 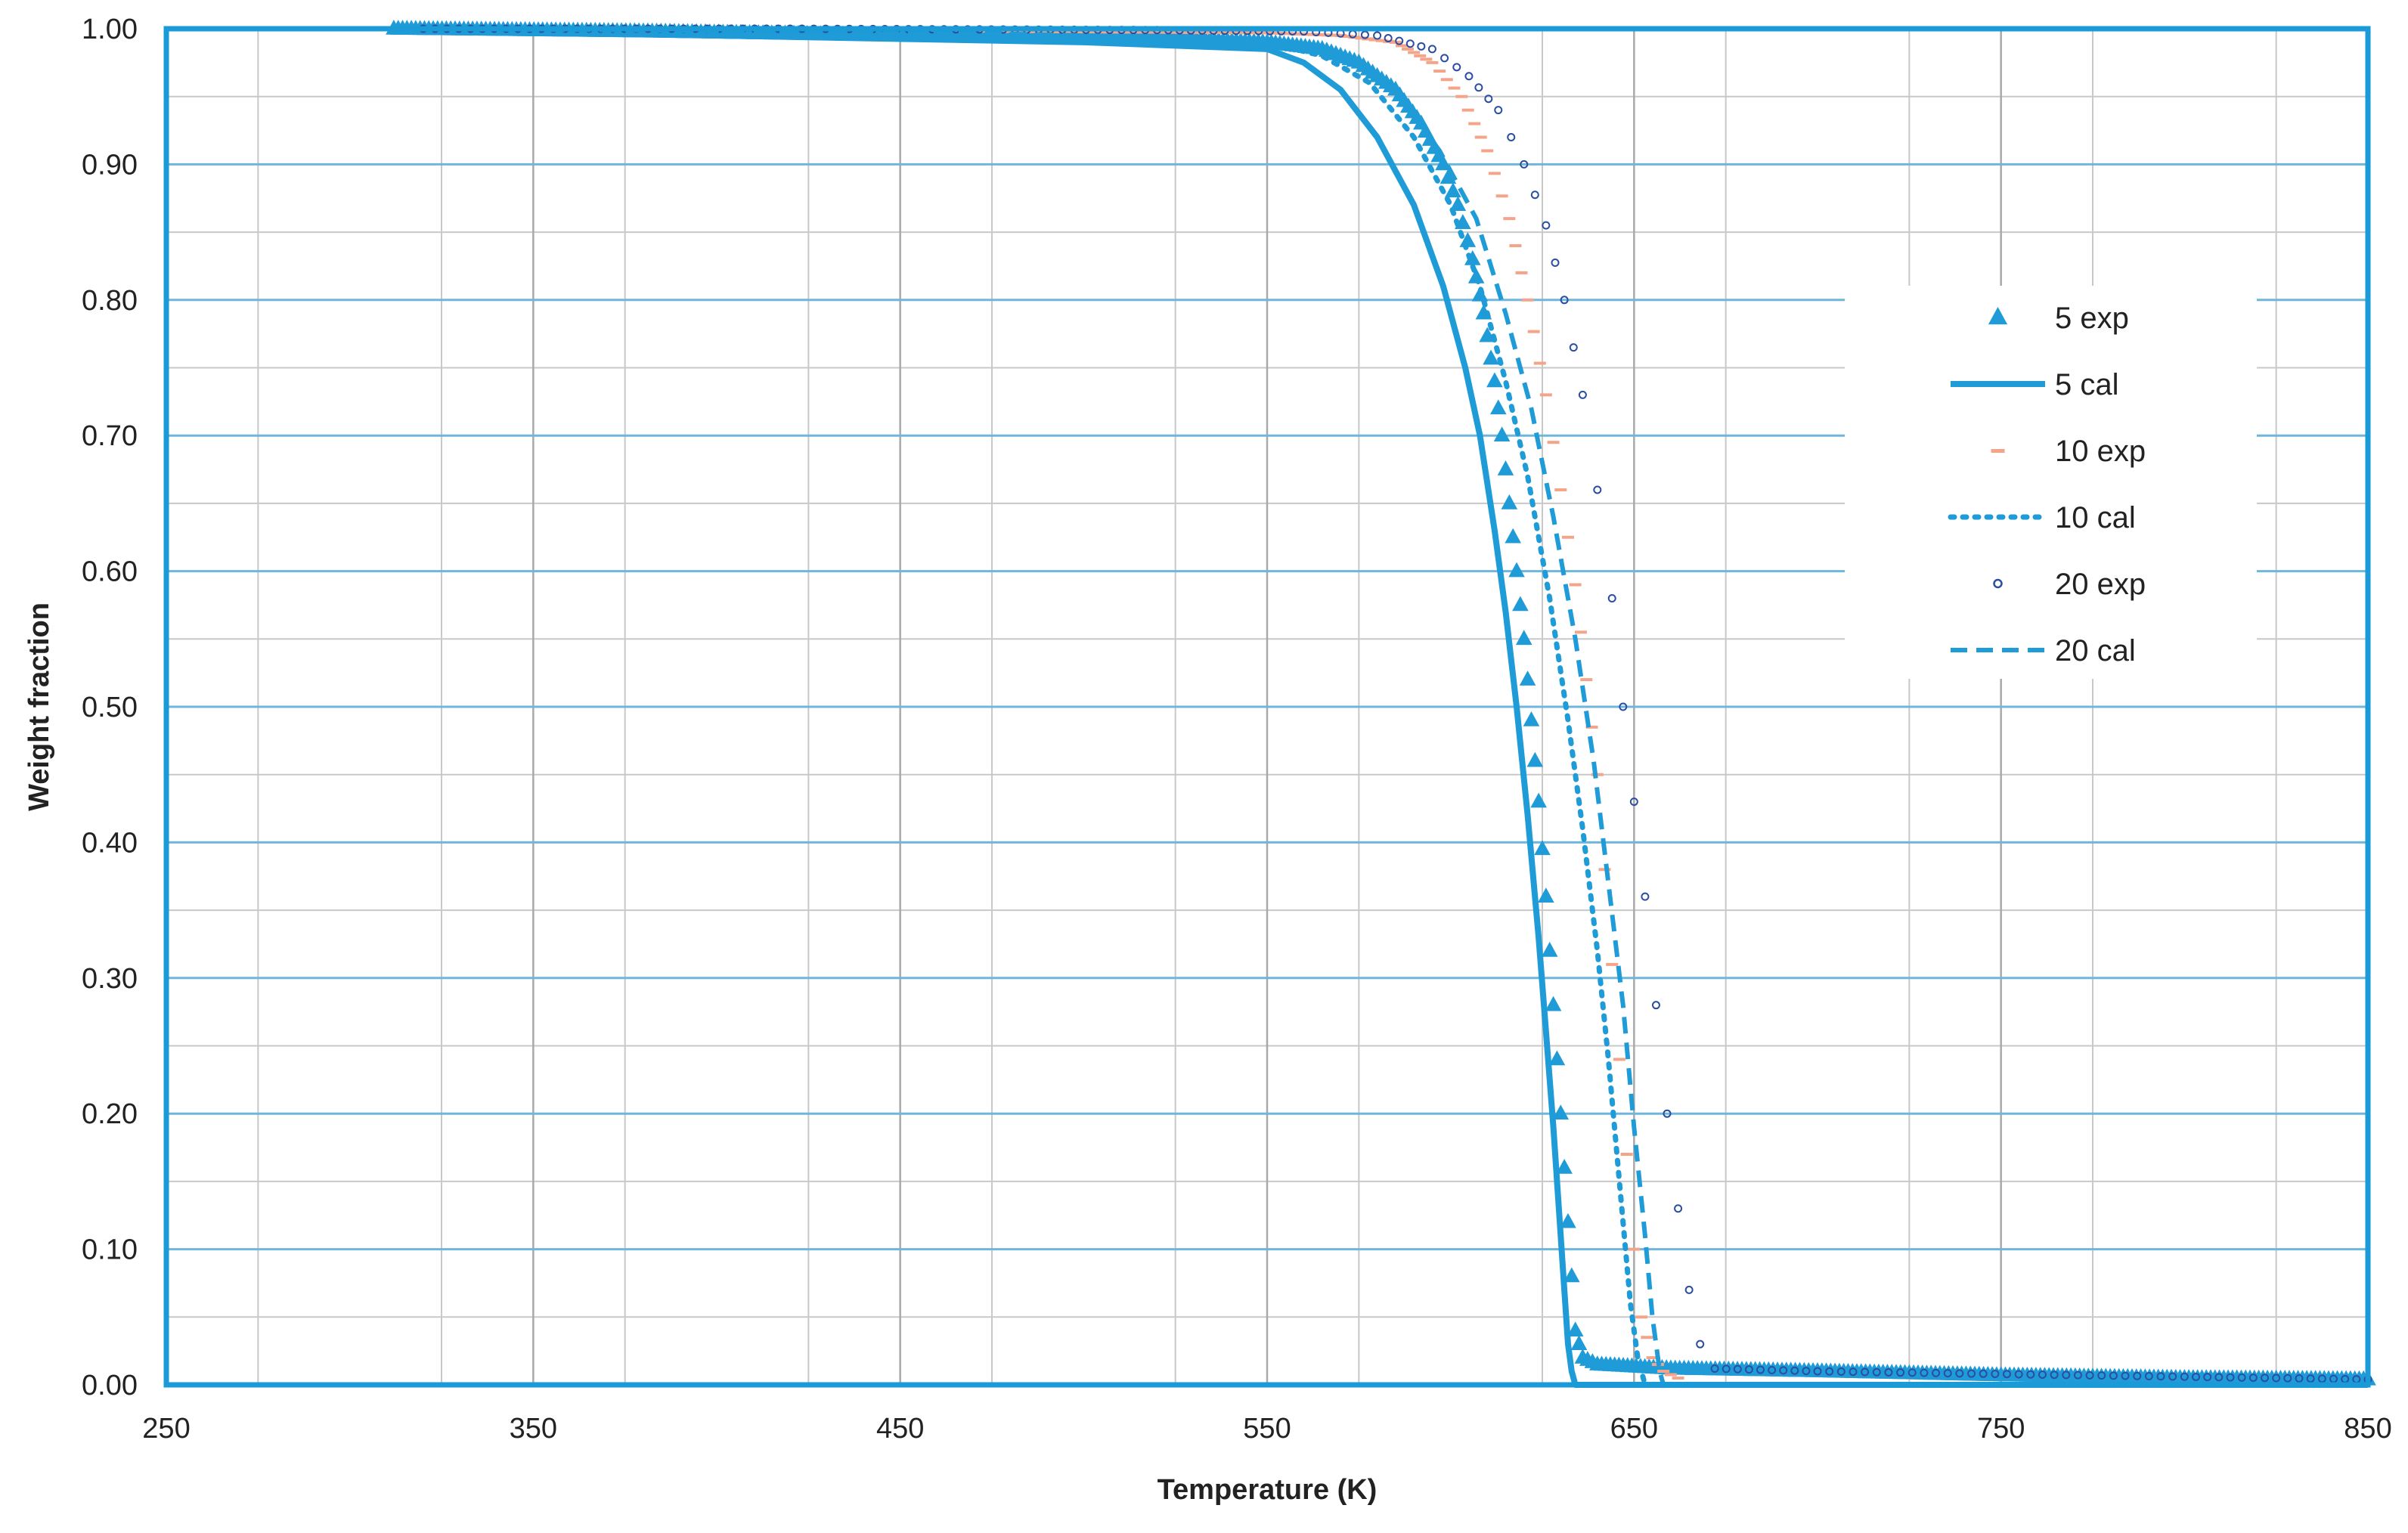 What do you see at coordinates (2043, 650) in the screenshot?
I see `legend-item: 20 cal` at bounding box center [2043, 650].